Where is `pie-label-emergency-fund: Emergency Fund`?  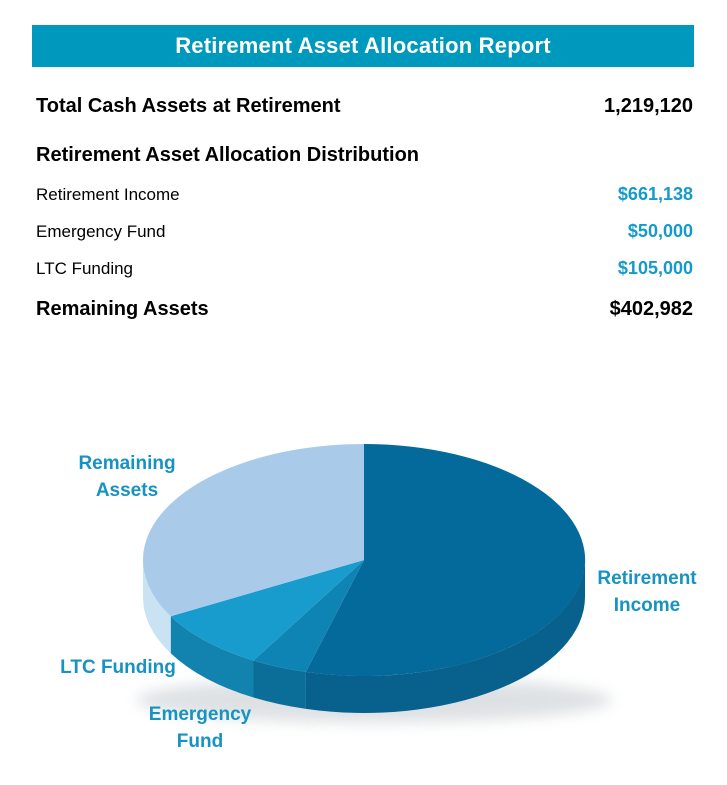 pie-label-emergency-fund: Emergency Fund is located at coordinates (200, 728).